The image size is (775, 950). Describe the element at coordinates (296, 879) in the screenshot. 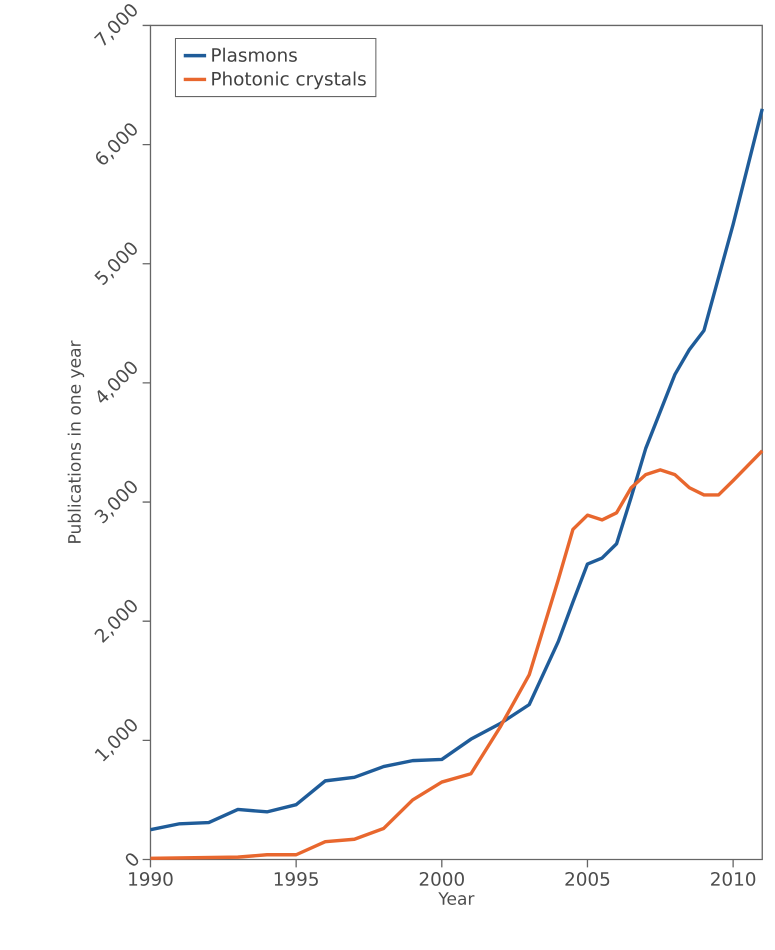

I see `x-tick-label: 1995` at that location.